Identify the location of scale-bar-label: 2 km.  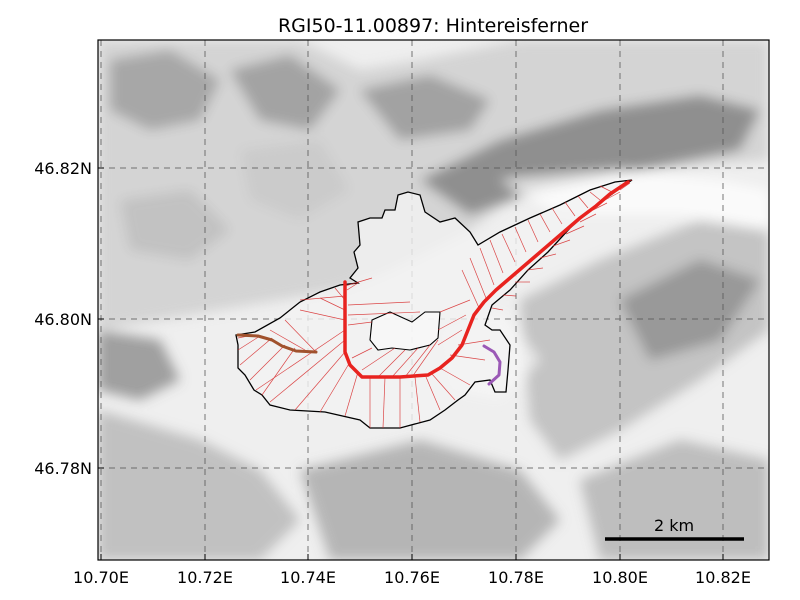
(674, 525).